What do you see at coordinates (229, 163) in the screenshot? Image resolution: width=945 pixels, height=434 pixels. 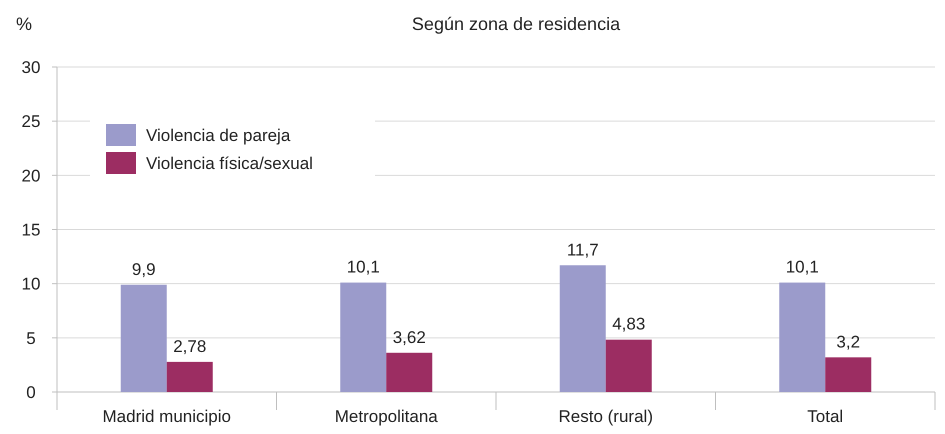 I see `legend-label: Violencia física/sexual` at bounding box center [229, 163].